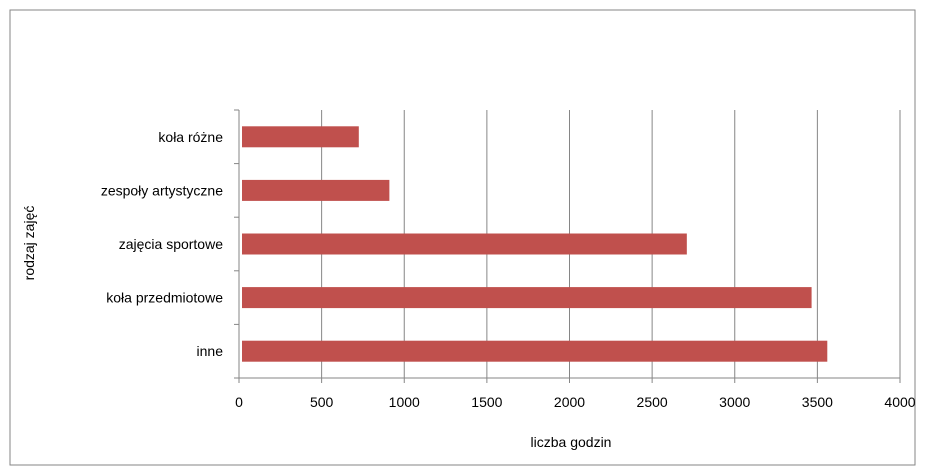 The image size is (925, 472). What do you see at coordinates (322, 402) in the screenshot?
I see `x-tick-label: 500` at bounding box center [322, 402].